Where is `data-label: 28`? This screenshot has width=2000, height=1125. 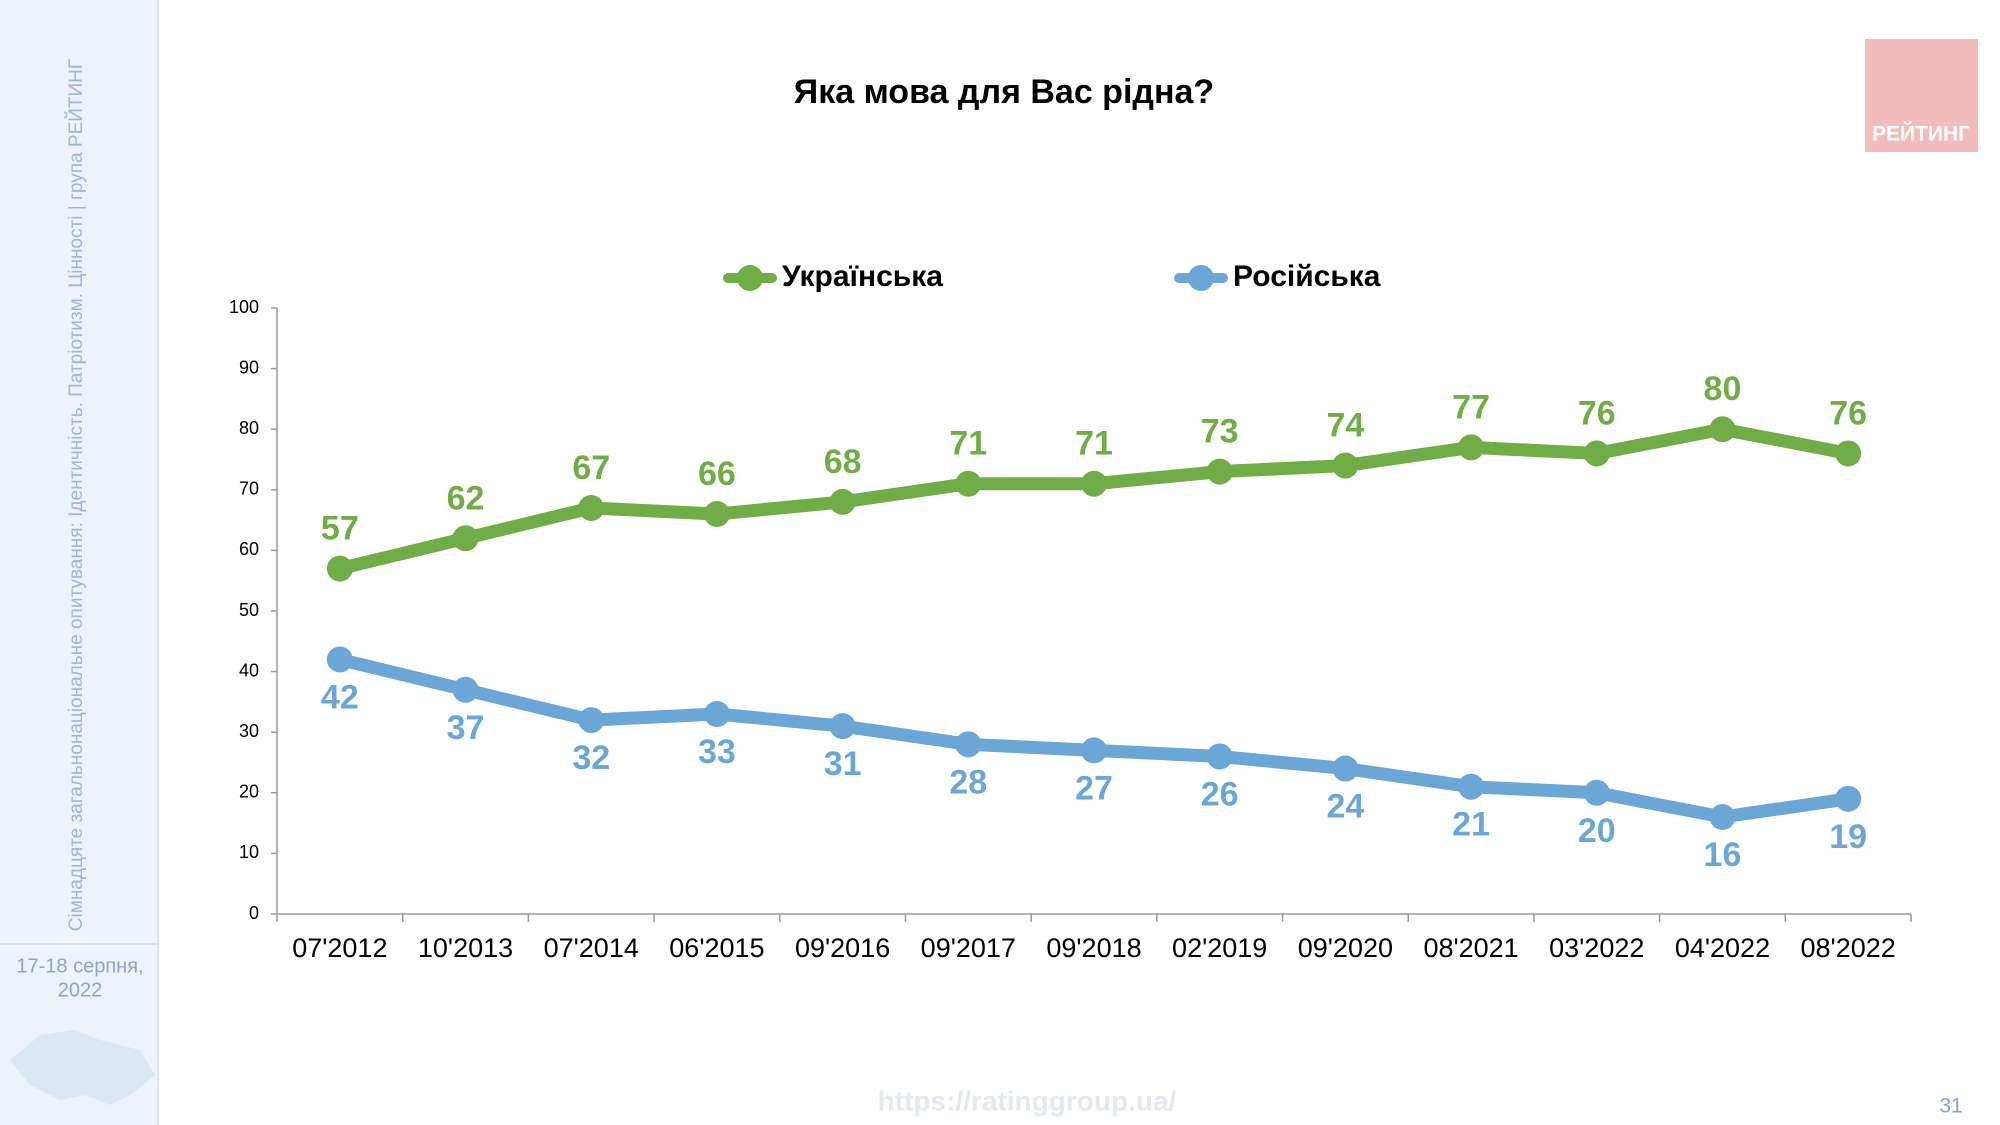
data-label: 28 is located at coordinates (968, 782).